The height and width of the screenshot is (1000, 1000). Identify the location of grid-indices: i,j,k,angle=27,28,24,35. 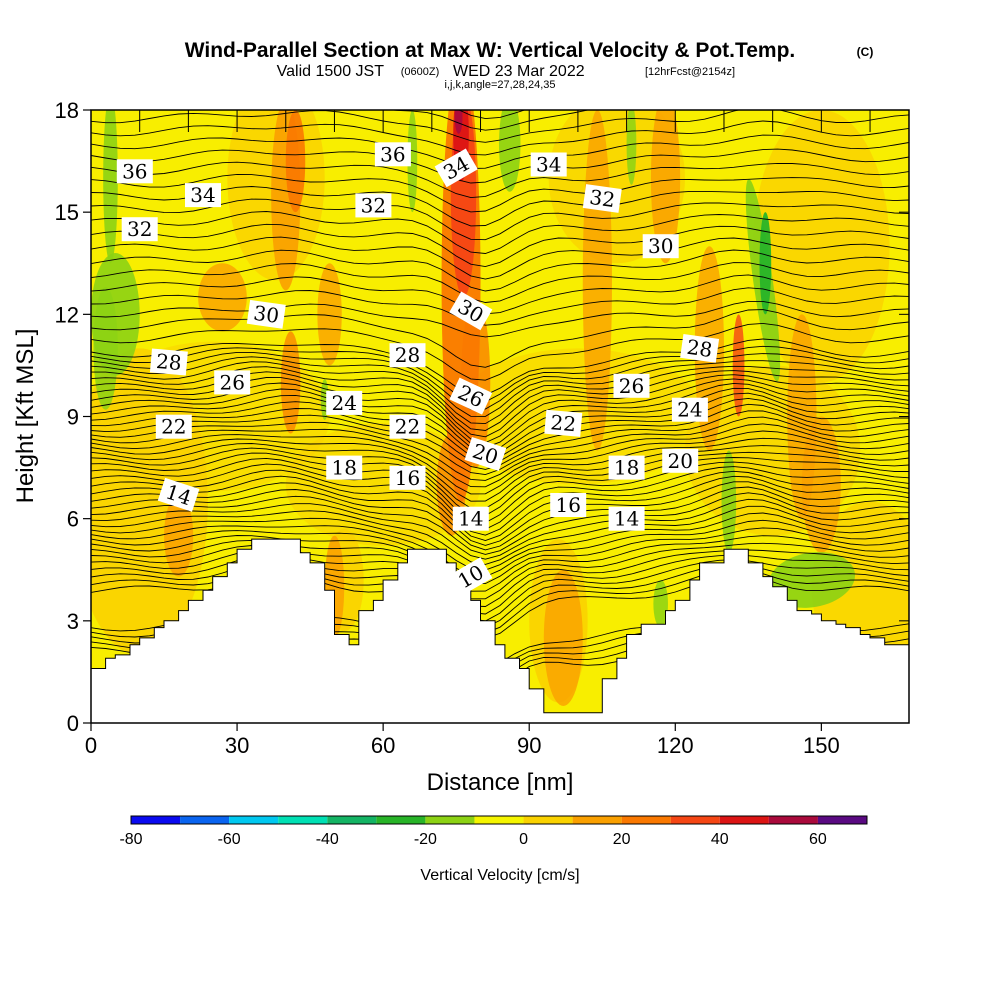
(499, 85).